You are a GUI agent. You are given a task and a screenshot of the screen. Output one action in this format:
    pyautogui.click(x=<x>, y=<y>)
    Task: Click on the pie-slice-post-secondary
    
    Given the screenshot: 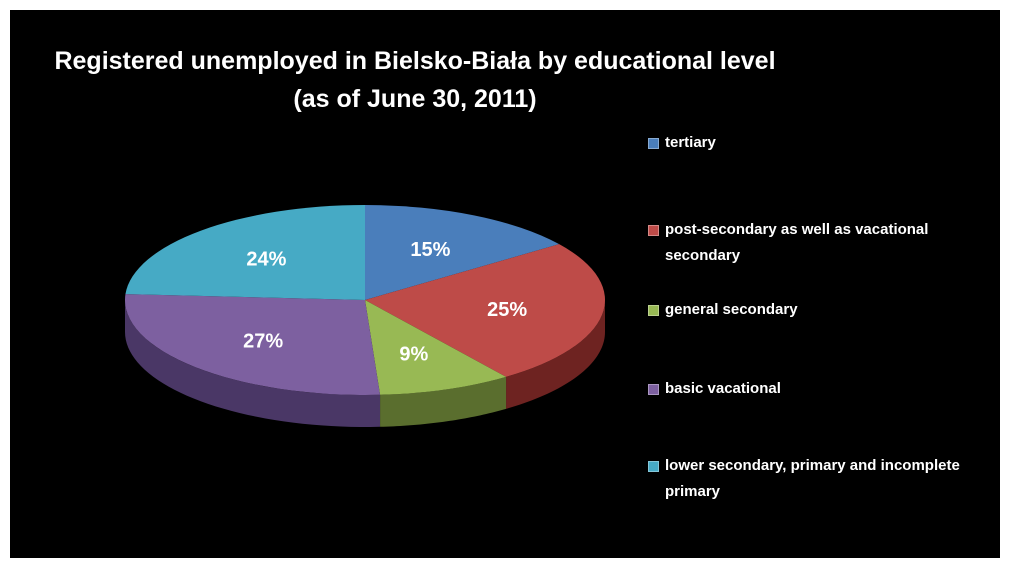 What is the action you would take?
    pyautogui.click(x=485, y=310)
    